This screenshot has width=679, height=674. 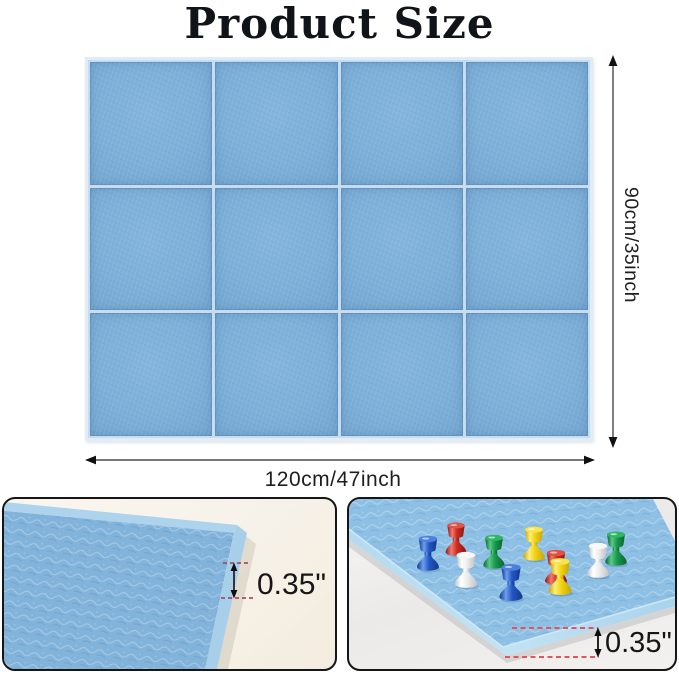 I want to click on height-dimension-label: 90cm/35inch, so click(x=631, y=245).